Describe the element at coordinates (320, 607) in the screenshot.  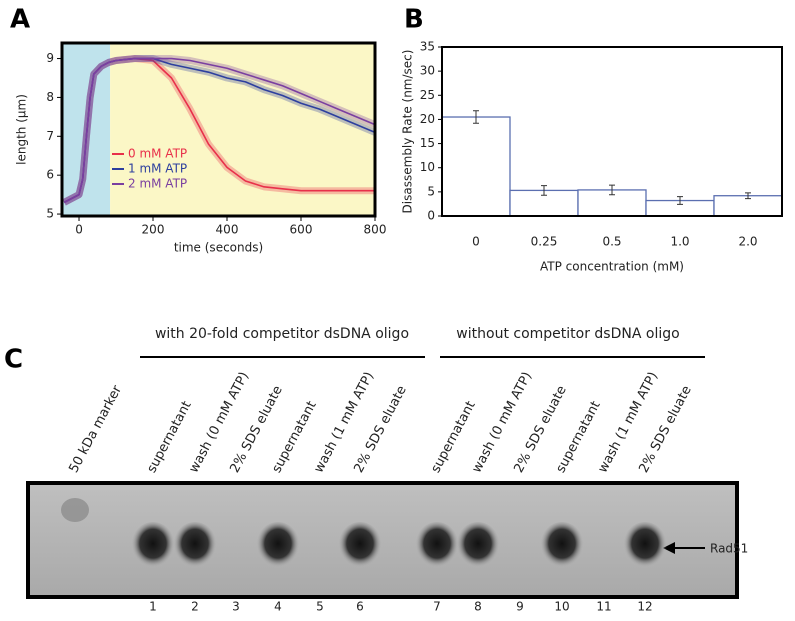
I see `lane-number: 5` at that location.